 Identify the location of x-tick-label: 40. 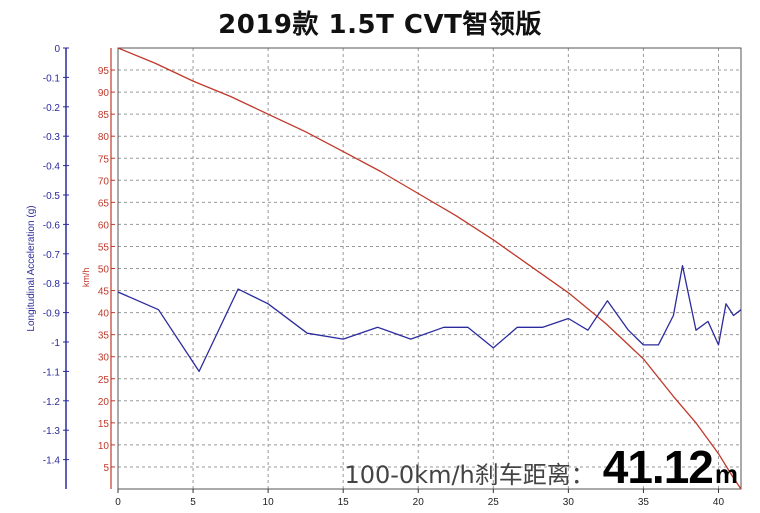
(719, 502).